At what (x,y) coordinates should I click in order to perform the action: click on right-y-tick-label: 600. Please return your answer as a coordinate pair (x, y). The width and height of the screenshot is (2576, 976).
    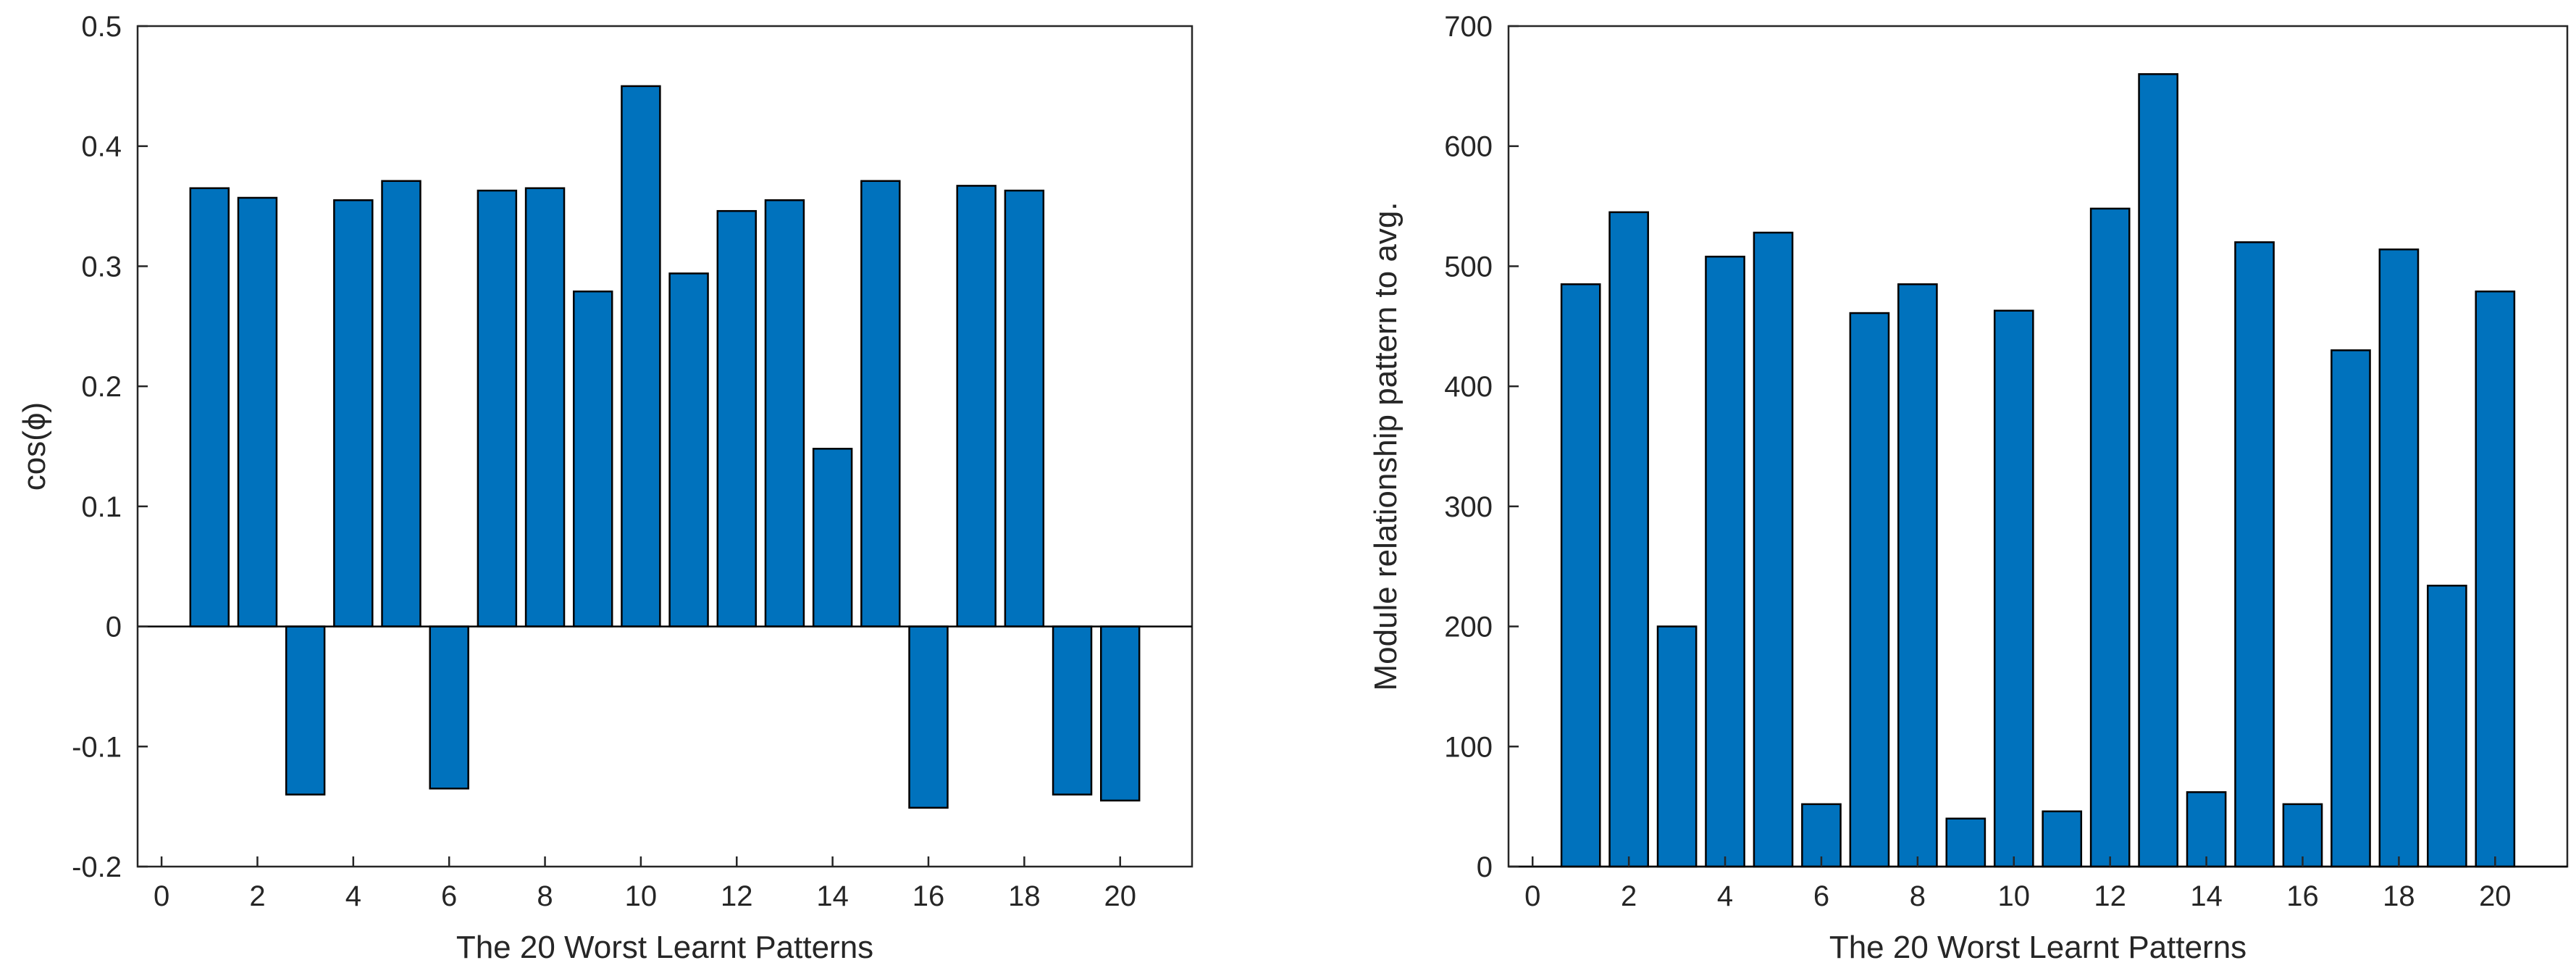
    Looking at the image, I should click on (1468, 147).